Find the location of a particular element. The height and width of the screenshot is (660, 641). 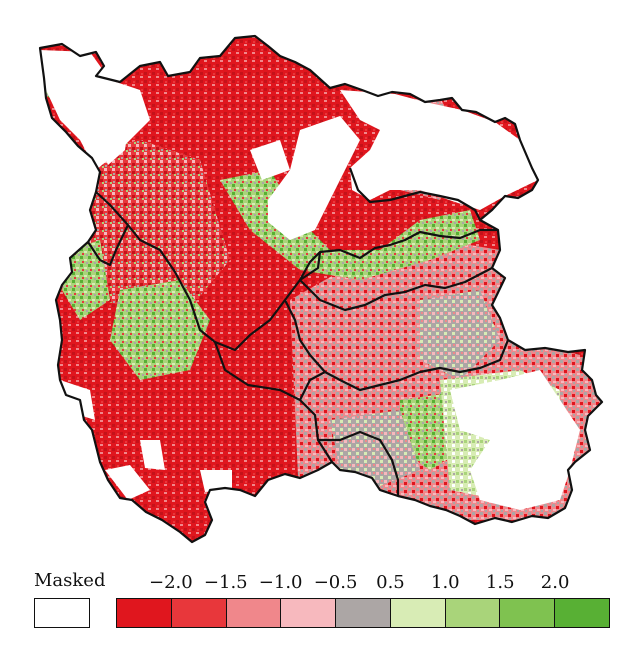

legend-tick-label: 0.5 is located at coordinates (390, 582).